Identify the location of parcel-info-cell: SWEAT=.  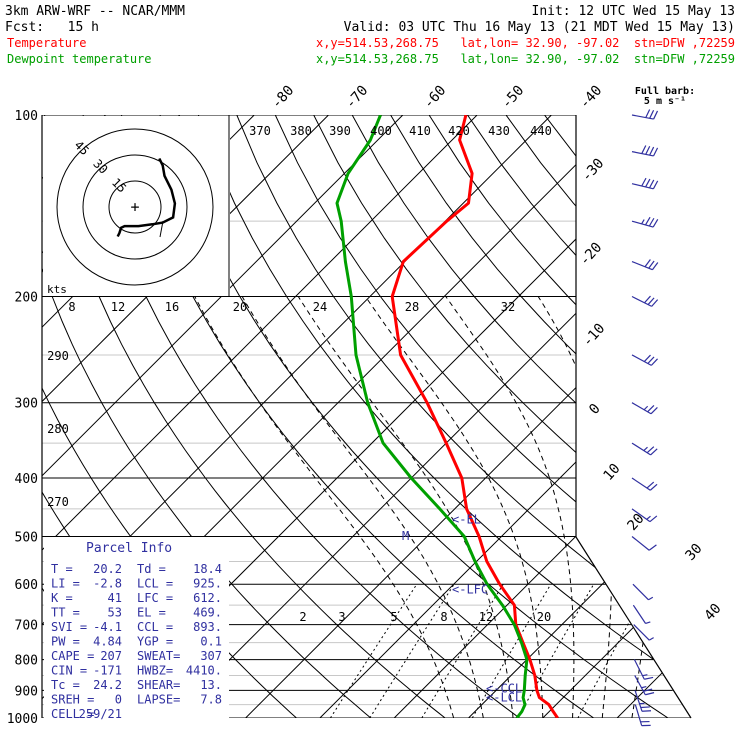
(158, 656).